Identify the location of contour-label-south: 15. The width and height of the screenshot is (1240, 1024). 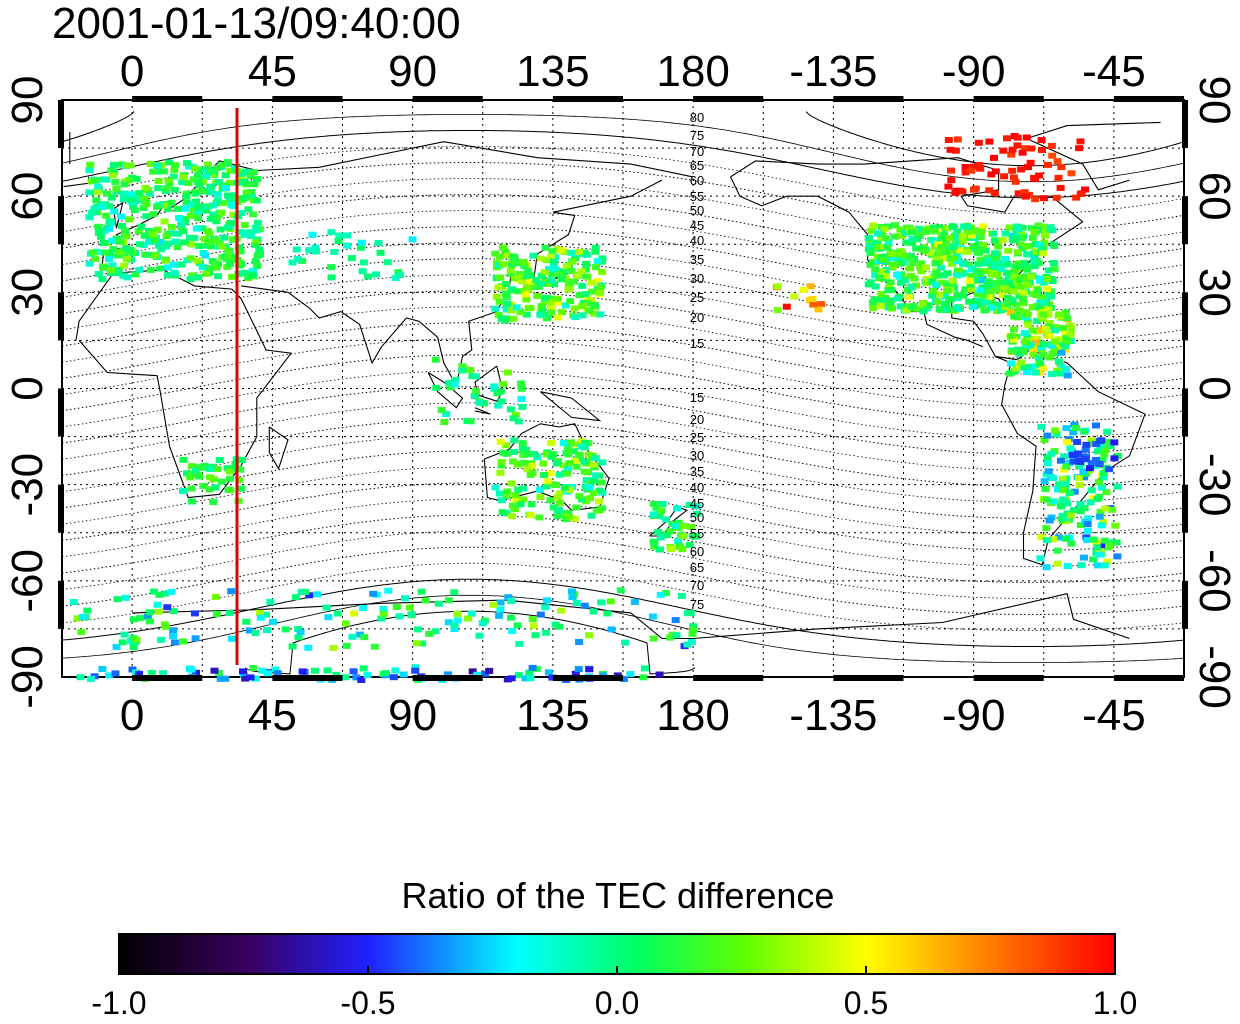
(697, 397).